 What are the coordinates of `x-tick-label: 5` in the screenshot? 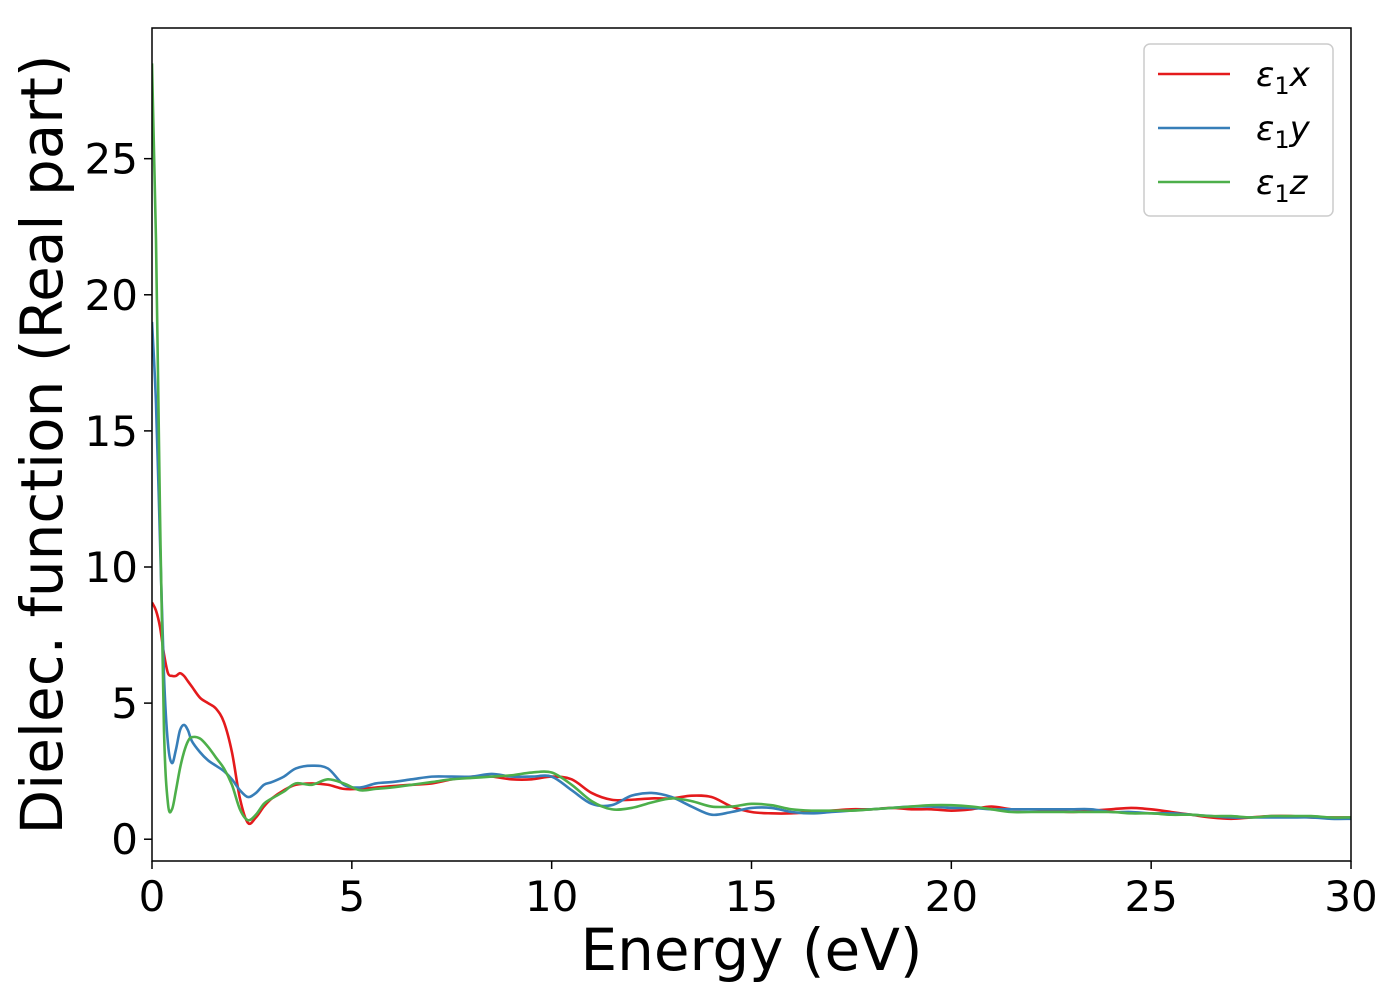 It's located at (351, 896).